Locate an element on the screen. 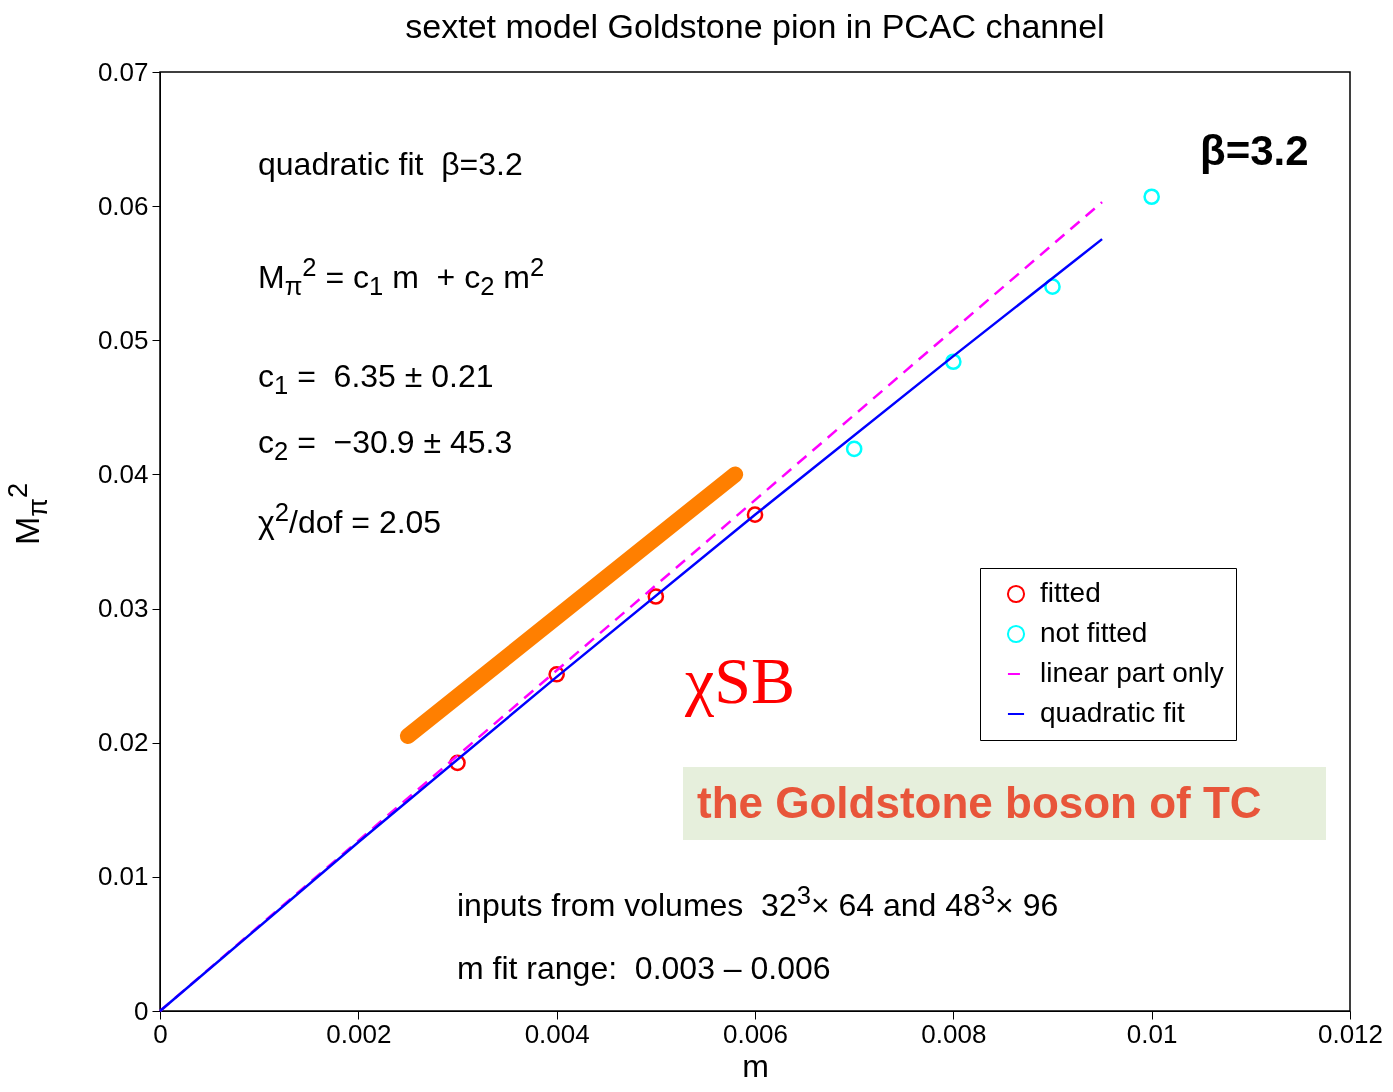 Image resolution: width=1393 pixels, height=1092 pixels. annotation: the Goldstone boson of TC is located at coordinates (1004, 803).